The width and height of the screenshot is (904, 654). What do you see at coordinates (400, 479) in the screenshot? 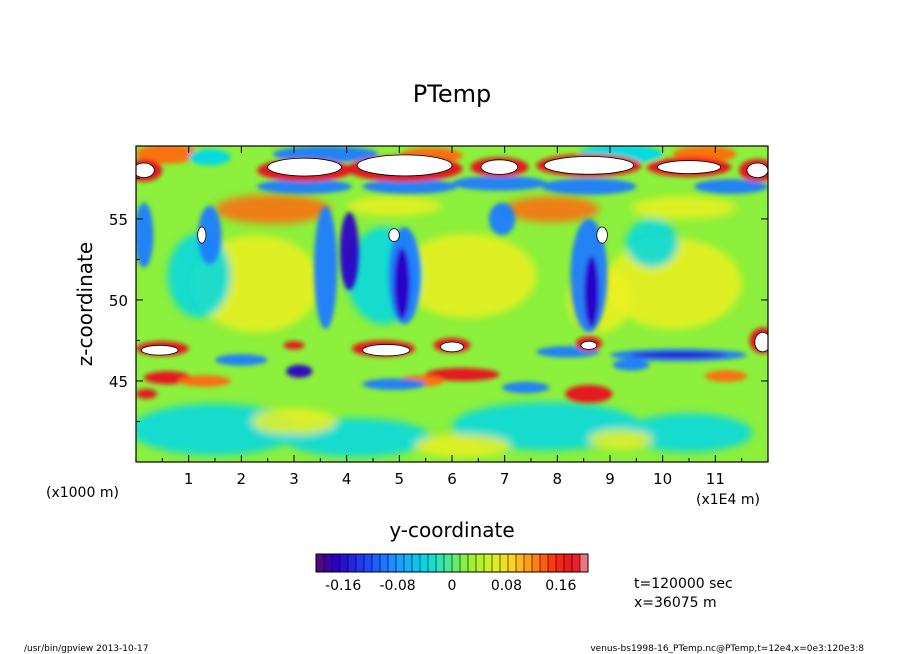
I see `x-tick-label: 5` at bounding box center [400, 479].